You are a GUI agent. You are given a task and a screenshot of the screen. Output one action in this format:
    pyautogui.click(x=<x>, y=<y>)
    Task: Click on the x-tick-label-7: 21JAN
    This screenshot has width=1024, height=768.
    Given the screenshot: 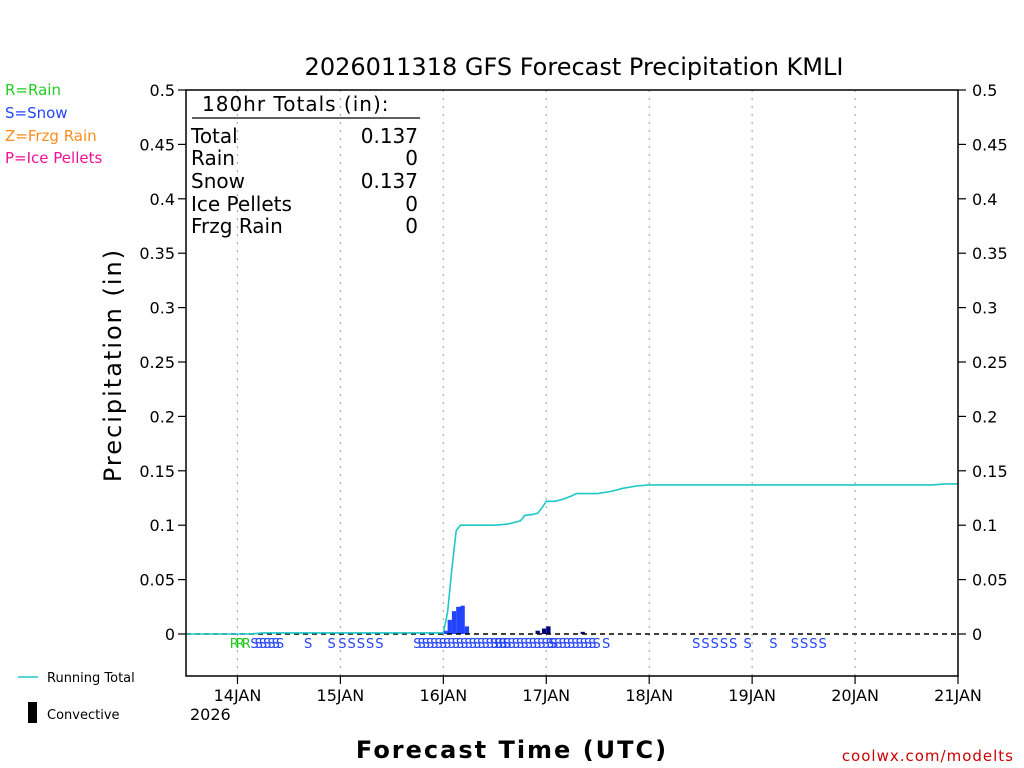 What is the action you would take?
    pyautogui.click(x=958, y=695)
    